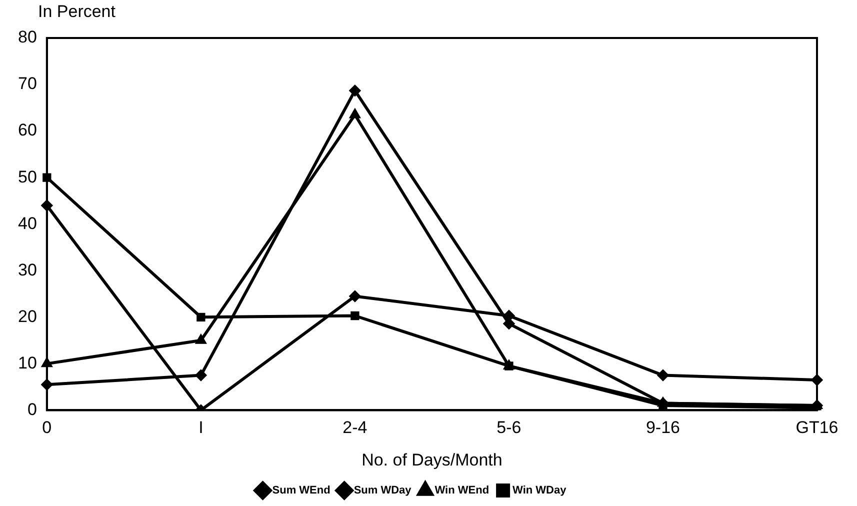 The image size is (857, 506). Describe the element at coordinates (27, 270) in the screenshot. I see `y-tick-label: 30` at that location.